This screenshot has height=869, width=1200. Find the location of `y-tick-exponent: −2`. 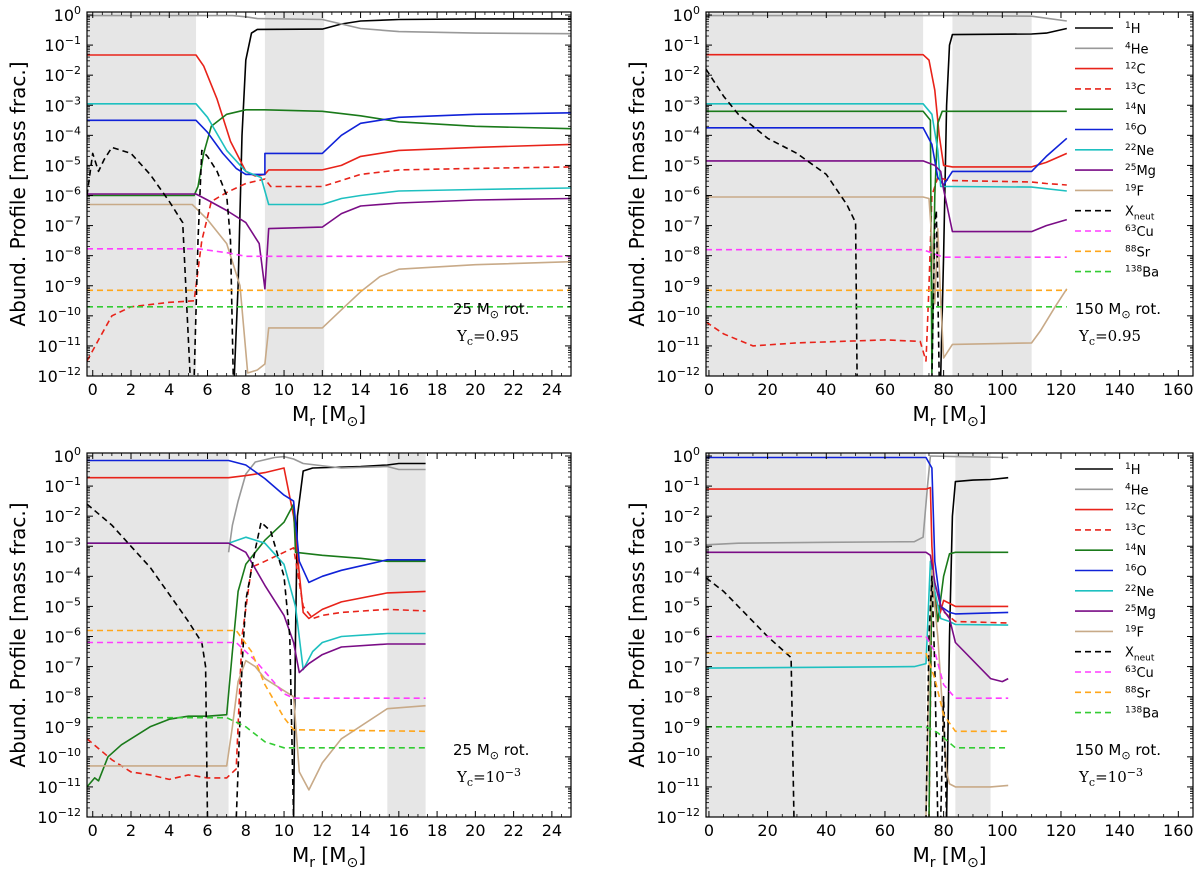

y-tick-exponent: −2 is located at coordinates (73, 511).